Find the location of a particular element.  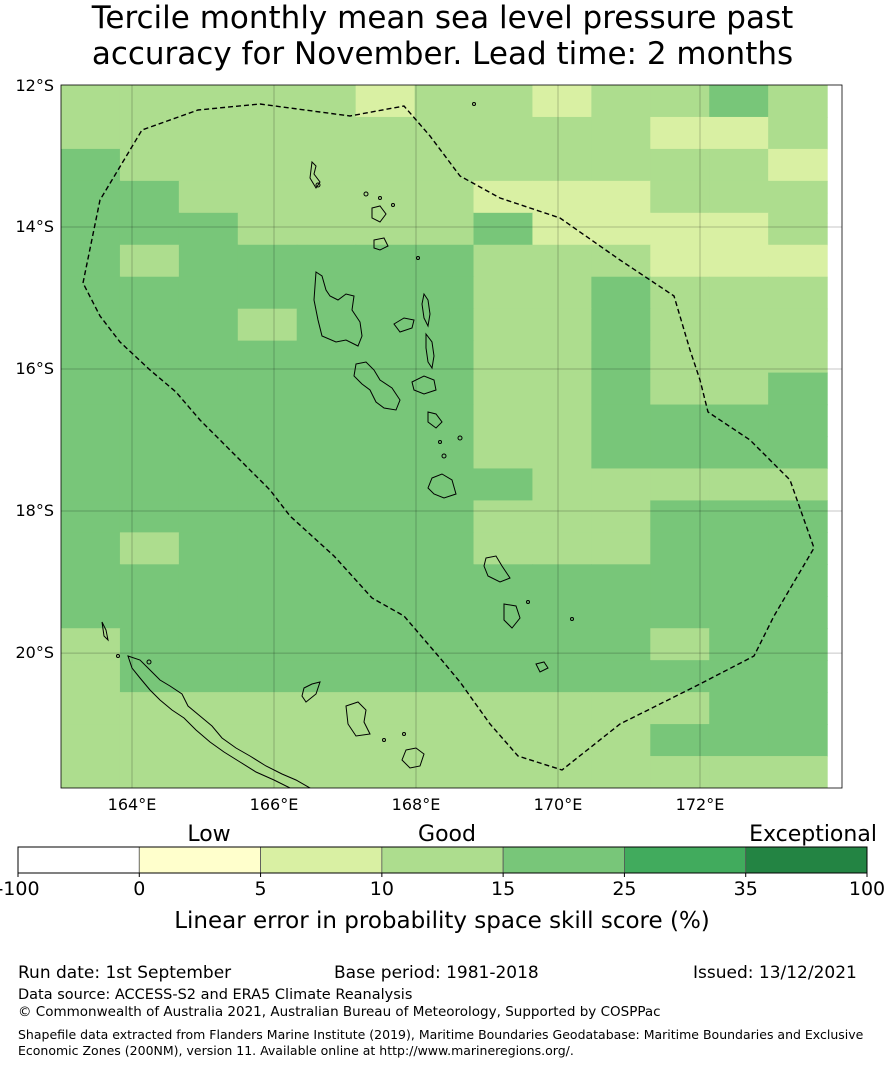

colorbar-tick-label: -100 is located at coordinates (20, 889).